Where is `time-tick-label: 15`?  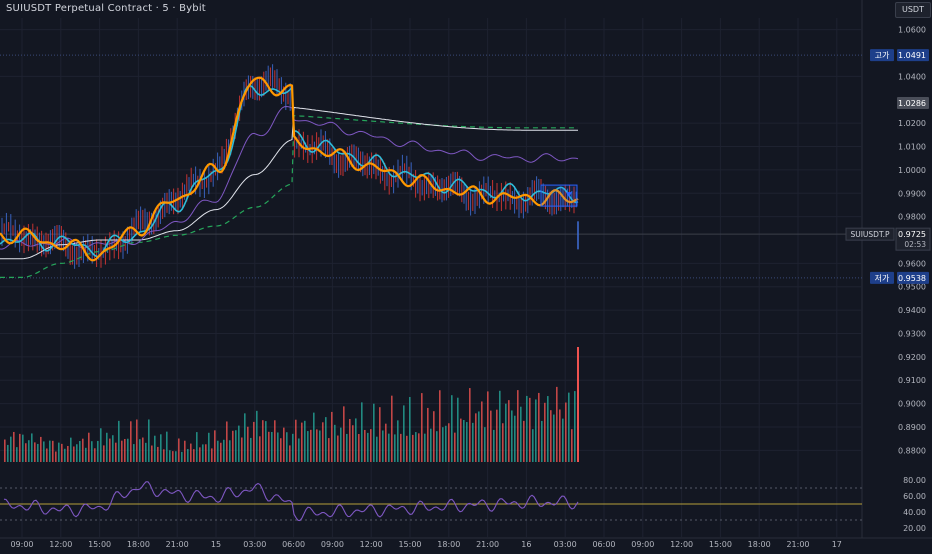 time-tick-label: 15 is located at coordinates (216, 544).